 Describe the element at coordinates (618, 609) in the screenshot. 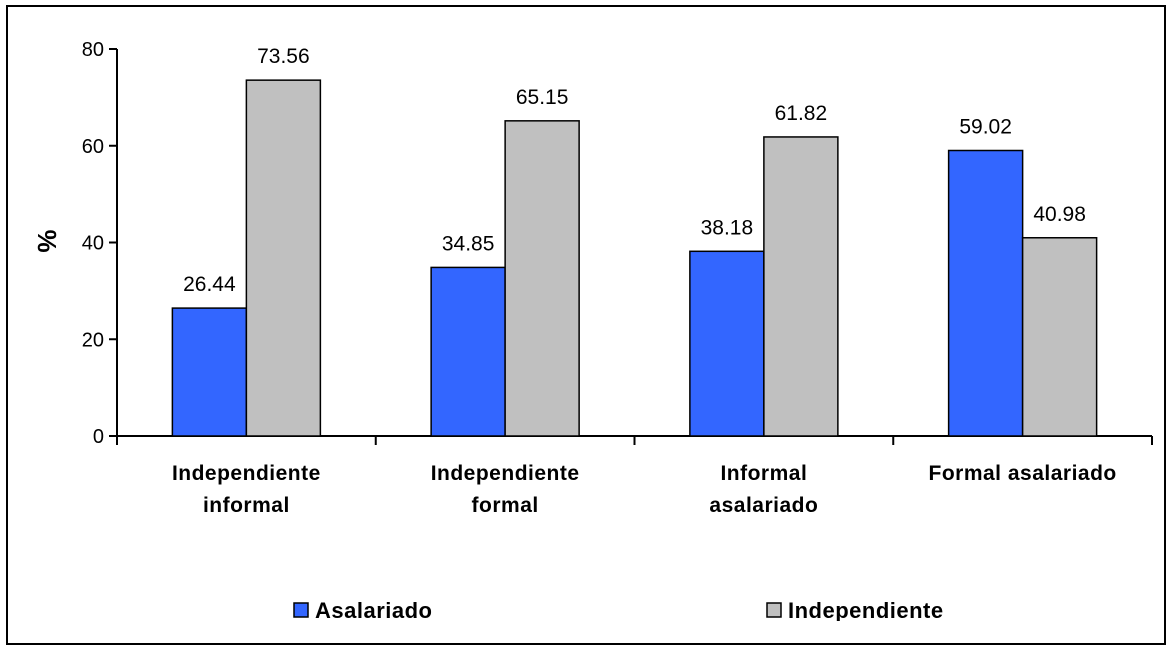

I see `legend: Asalariado Independiente` at that location.